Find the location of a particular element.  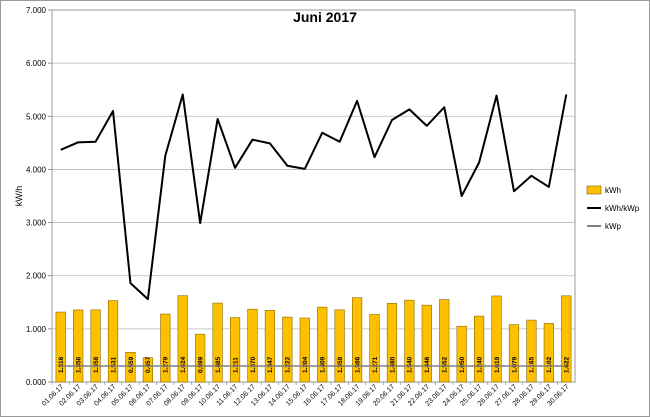

y-axis-ticks: 0.000 1.000 2.000 3.000 4.000 5.000 6.000 7.000 is located at coordinates (39, 196).